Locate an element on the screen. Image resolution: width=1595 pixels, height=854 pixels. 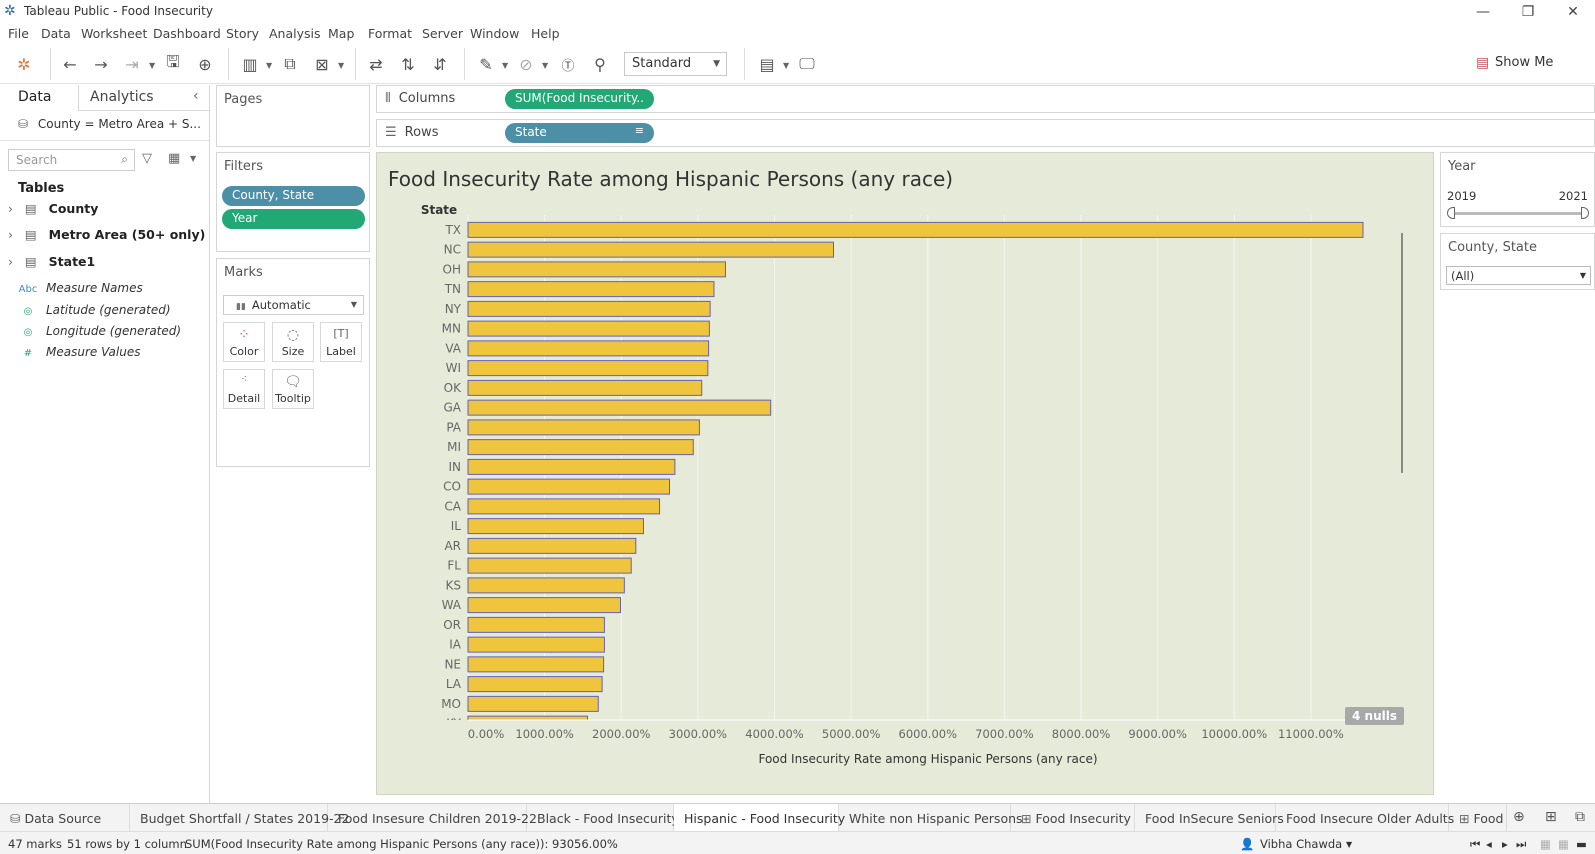
minimize-icon: — is located at coordinates (1483, 12).